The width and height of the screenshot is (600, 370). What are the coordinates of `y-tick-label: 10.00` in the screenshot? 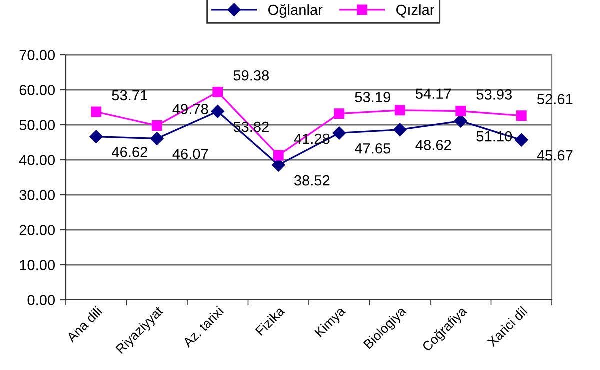 It's located at (38, 265).